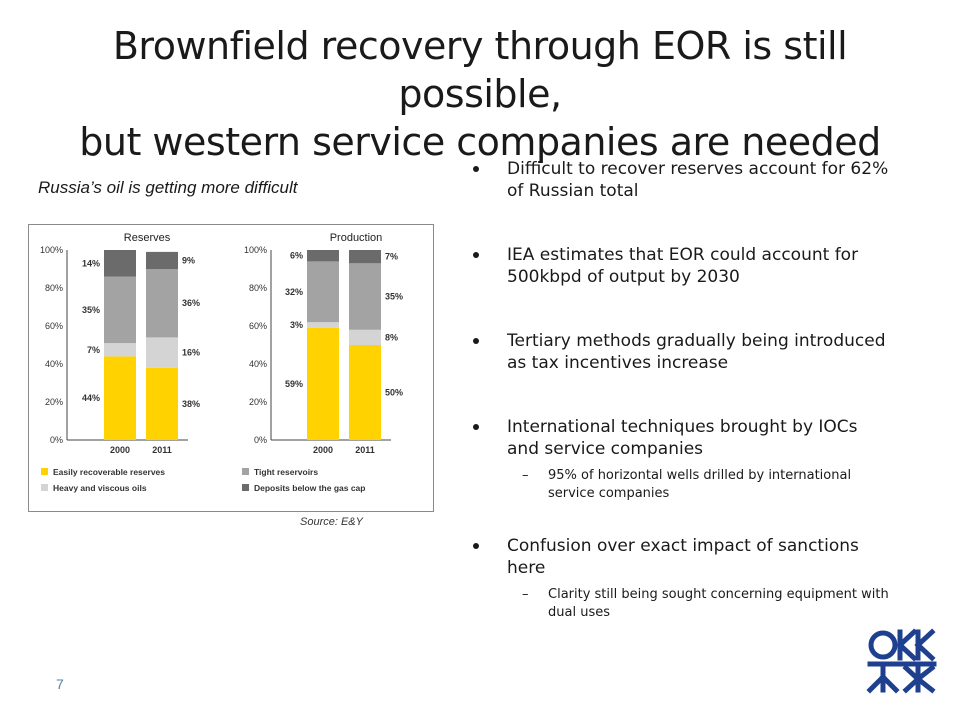  Describe the element at coordinates (391, 337) in the screenshot. I see `data-label: 8%` at that location.